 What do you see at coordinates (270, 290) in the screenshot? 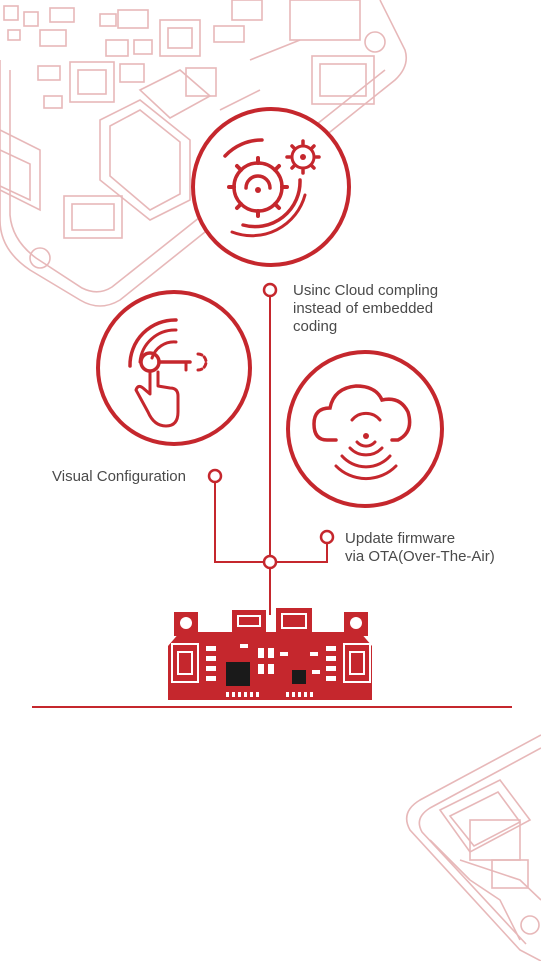
I see `node-cloud` at bounding box center [270, 290].